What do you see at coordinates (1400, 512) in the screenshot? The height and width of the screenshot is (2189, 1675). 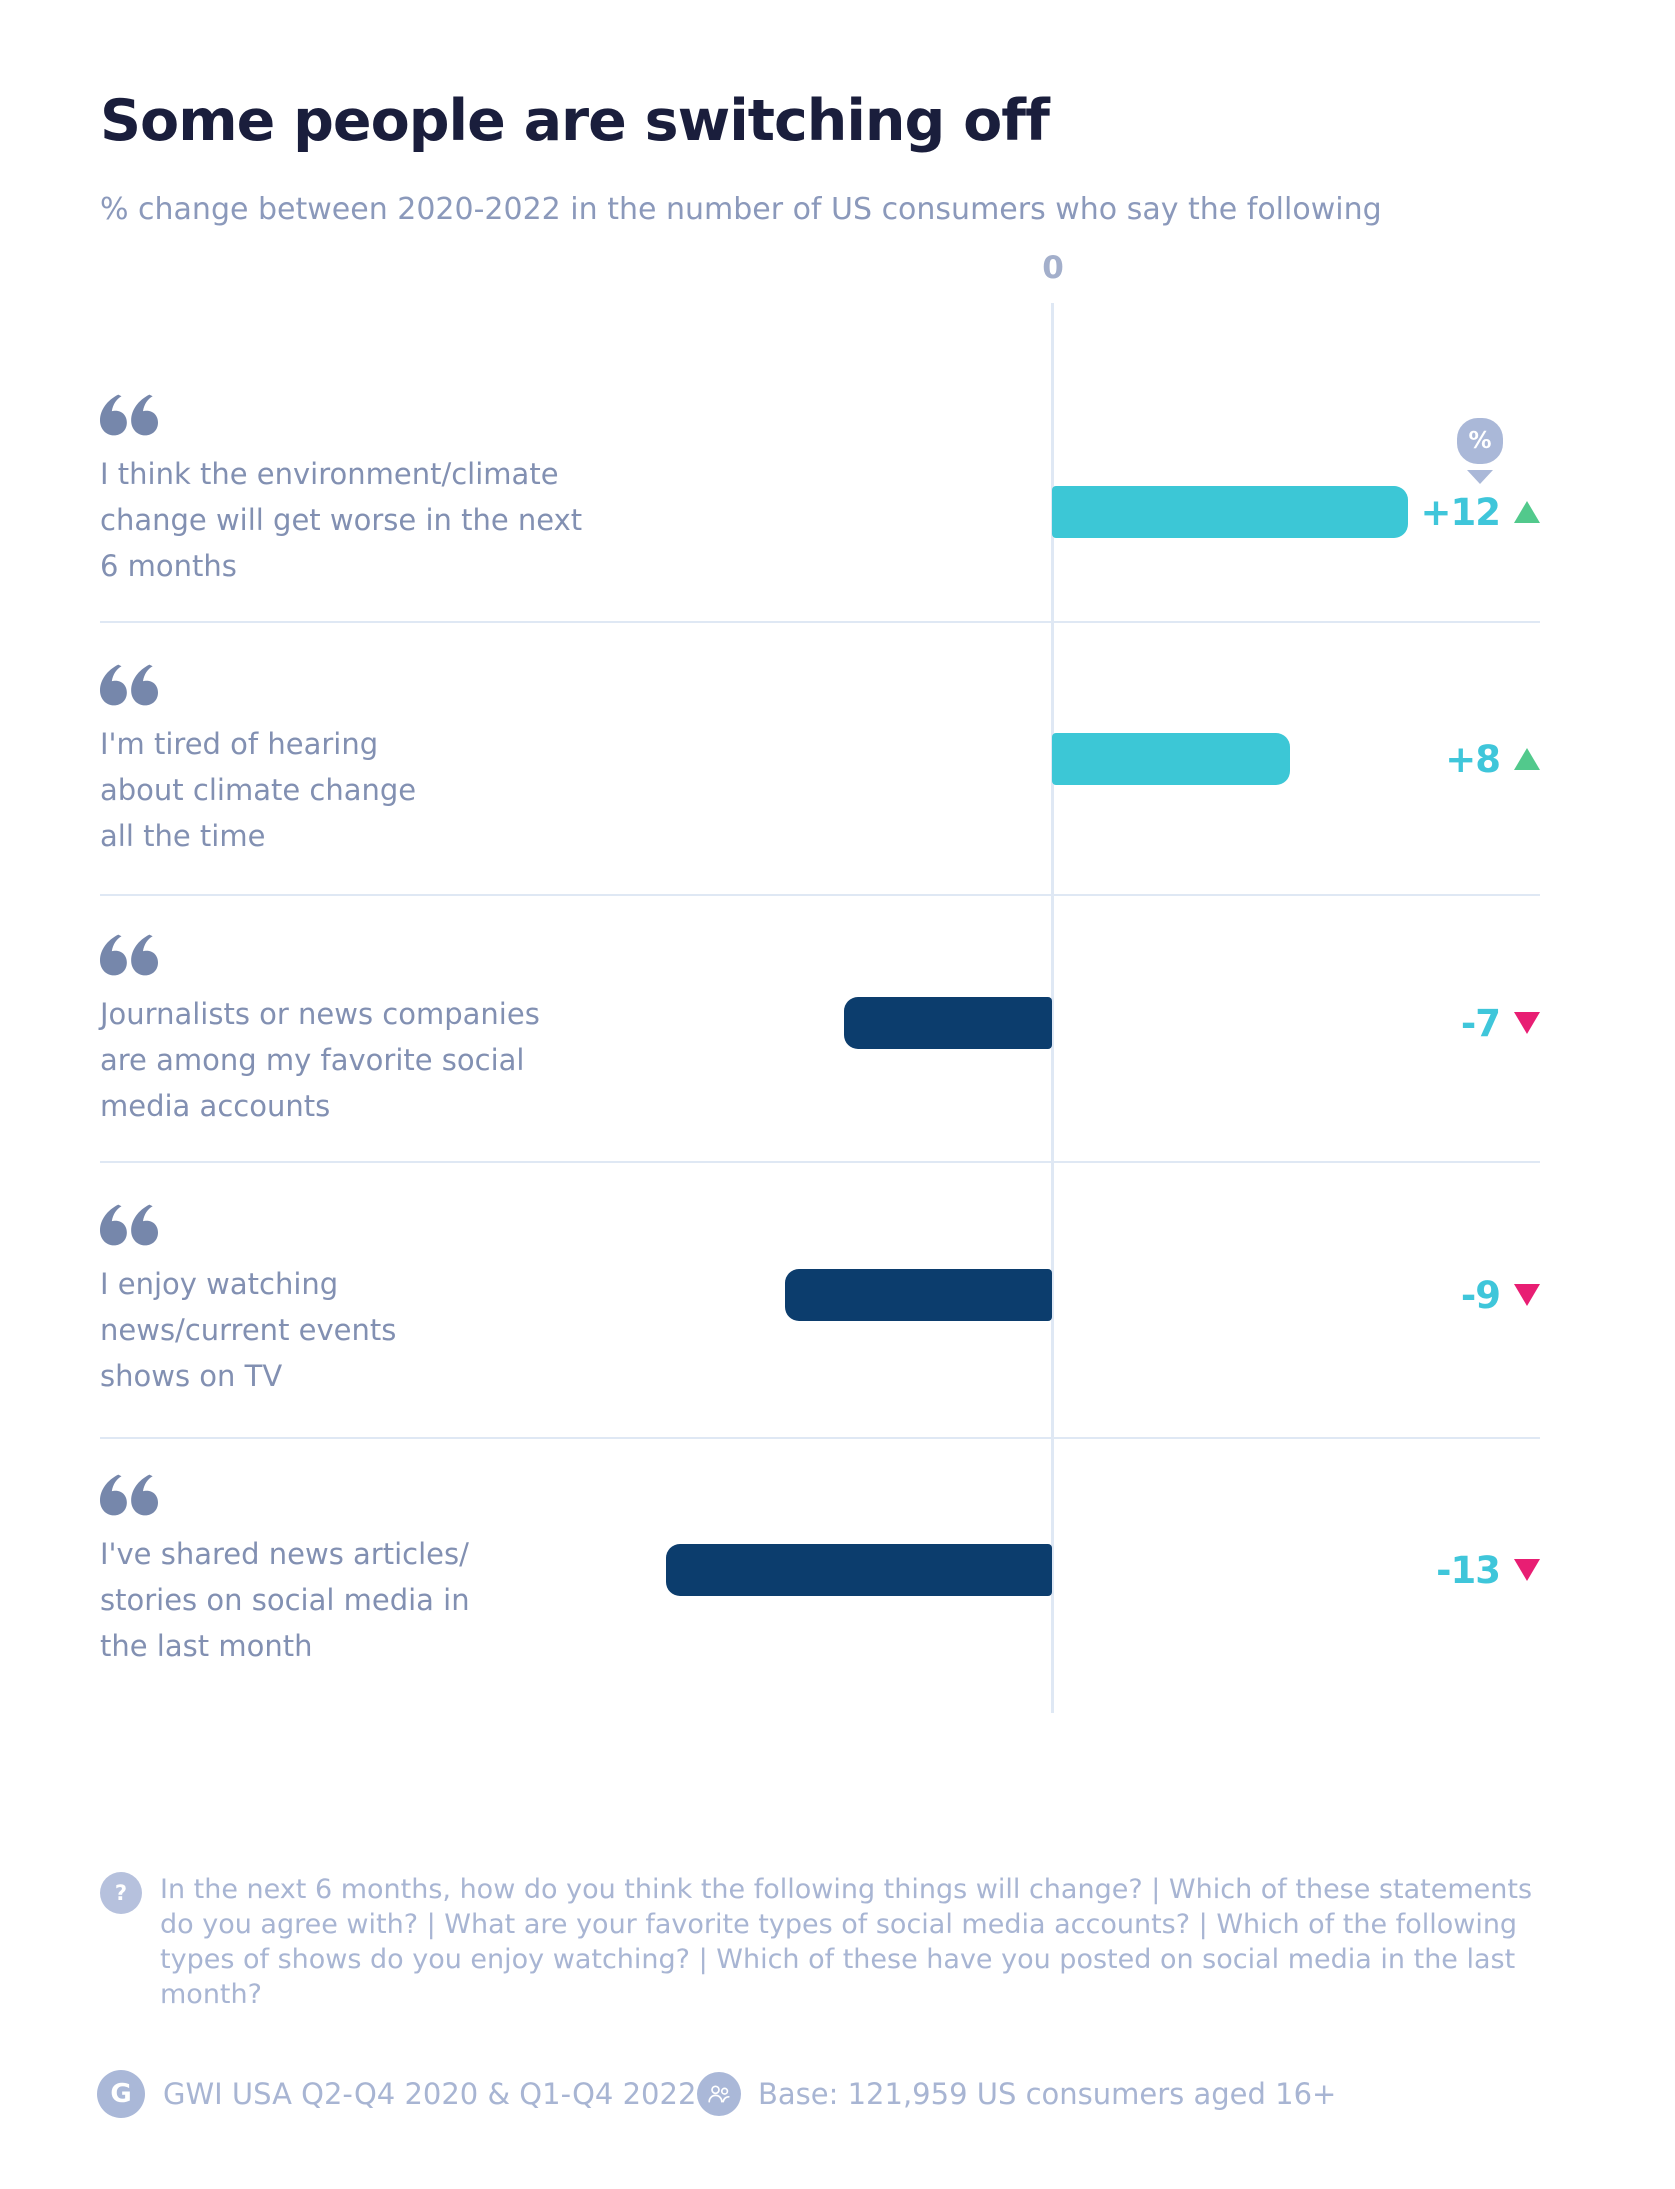 I see `value-label-row: +12` at bounding box center [1400, 512].